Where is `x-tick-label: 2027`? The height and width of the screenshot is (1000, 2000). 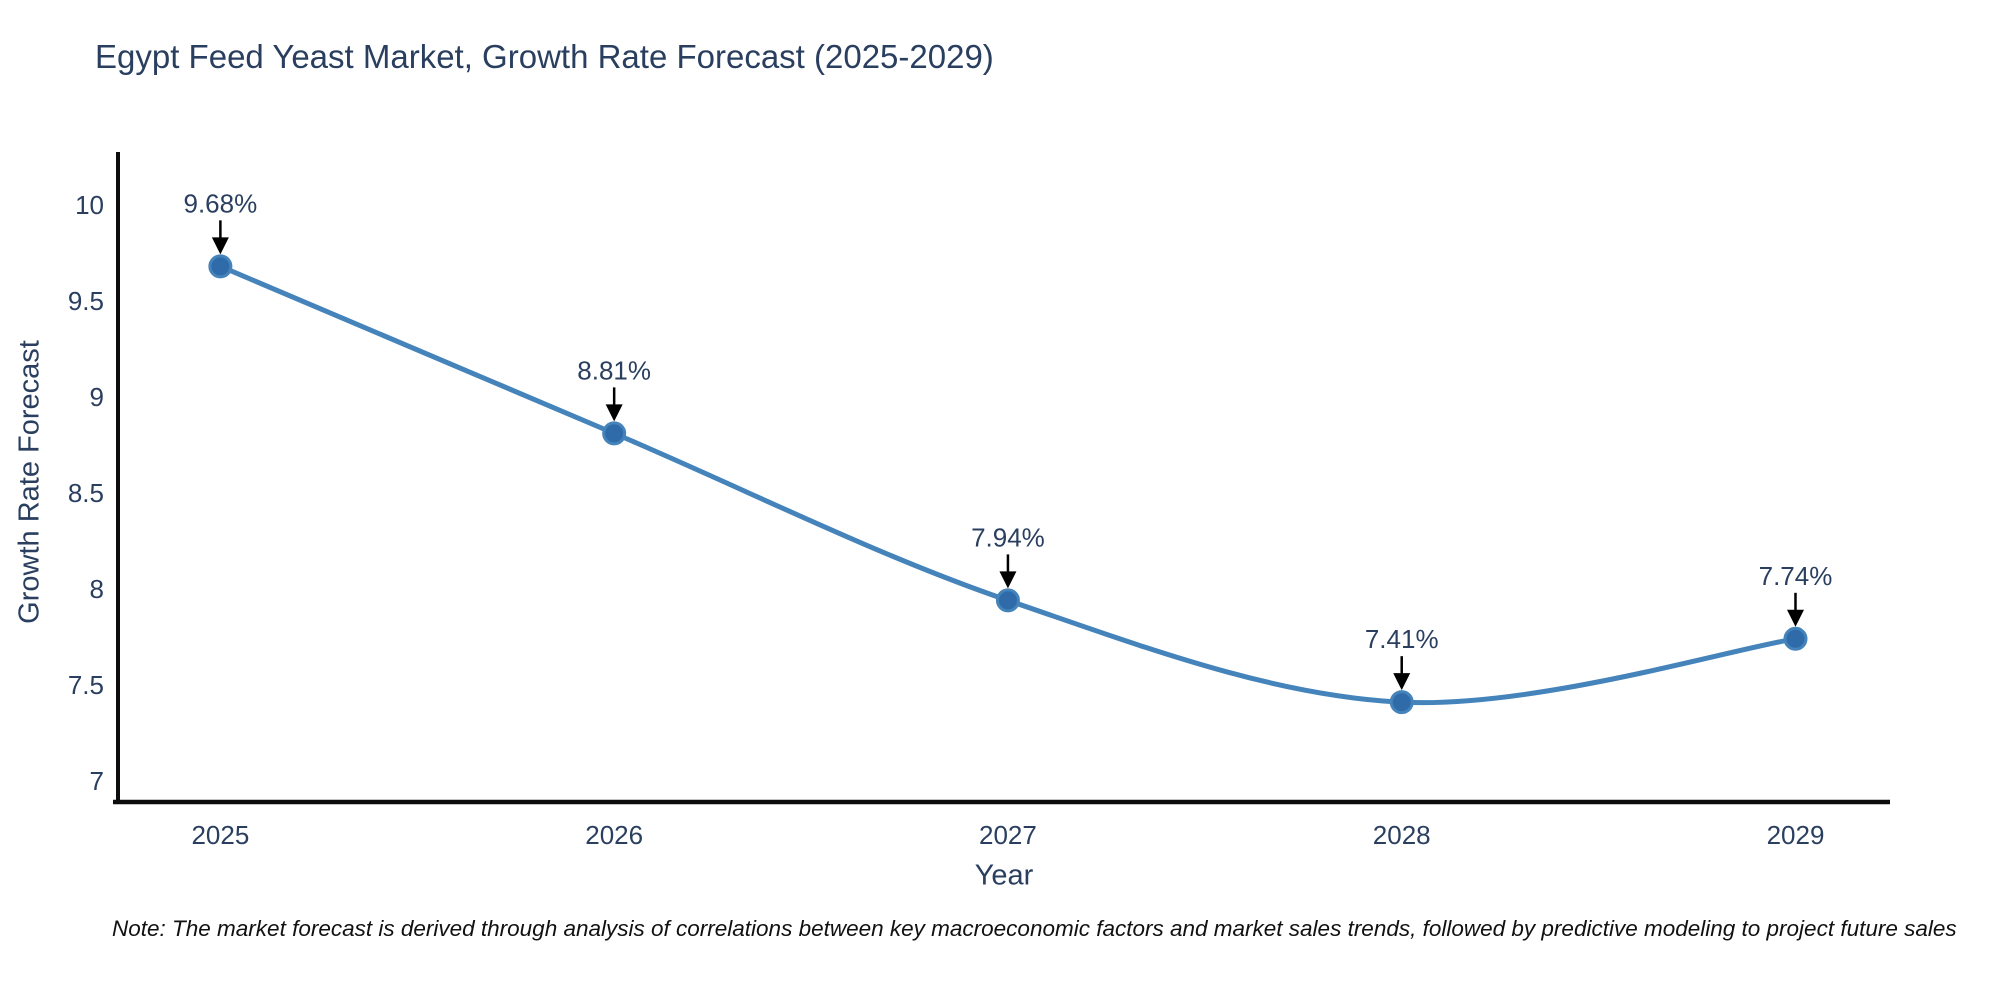 x-tick-label: 2027 is located at coordinates (1008, 835).